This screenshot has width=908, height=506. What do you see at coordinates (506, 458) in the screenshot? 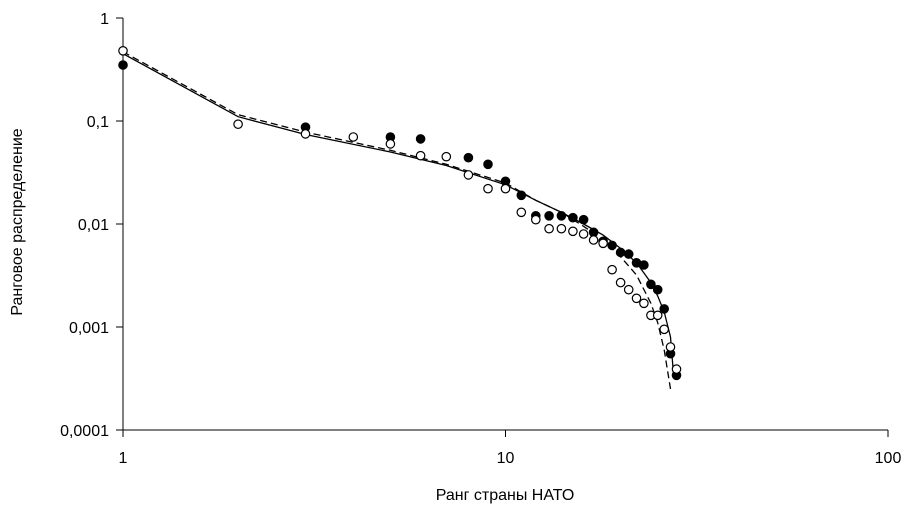
I see `x-tick-label: 10` at bounding box center [506, 458].